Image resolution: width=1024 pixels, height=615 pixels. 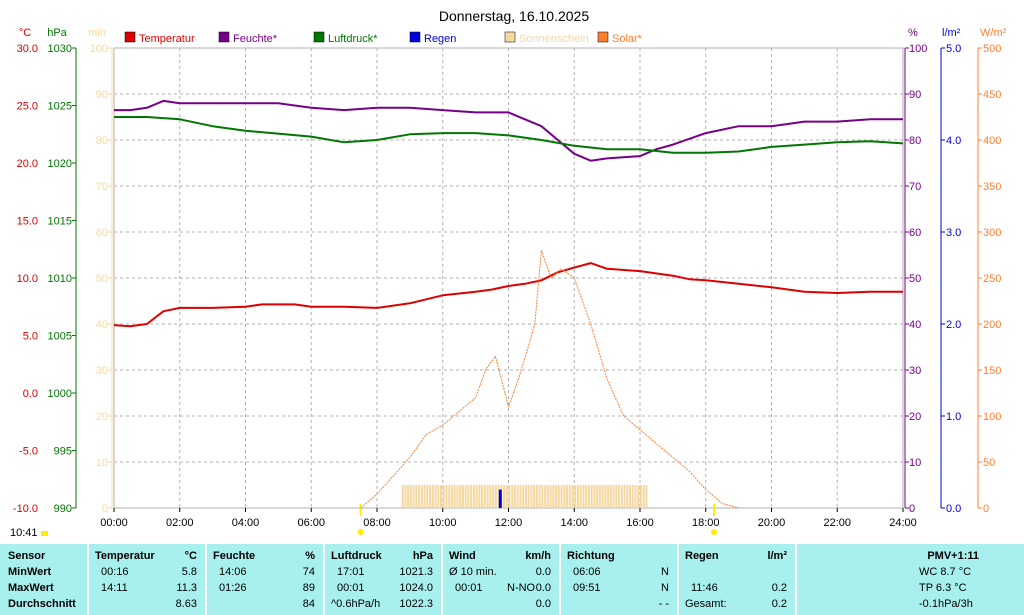 I want to click on solar-tick-label: 150, so click(x=992, y=371).